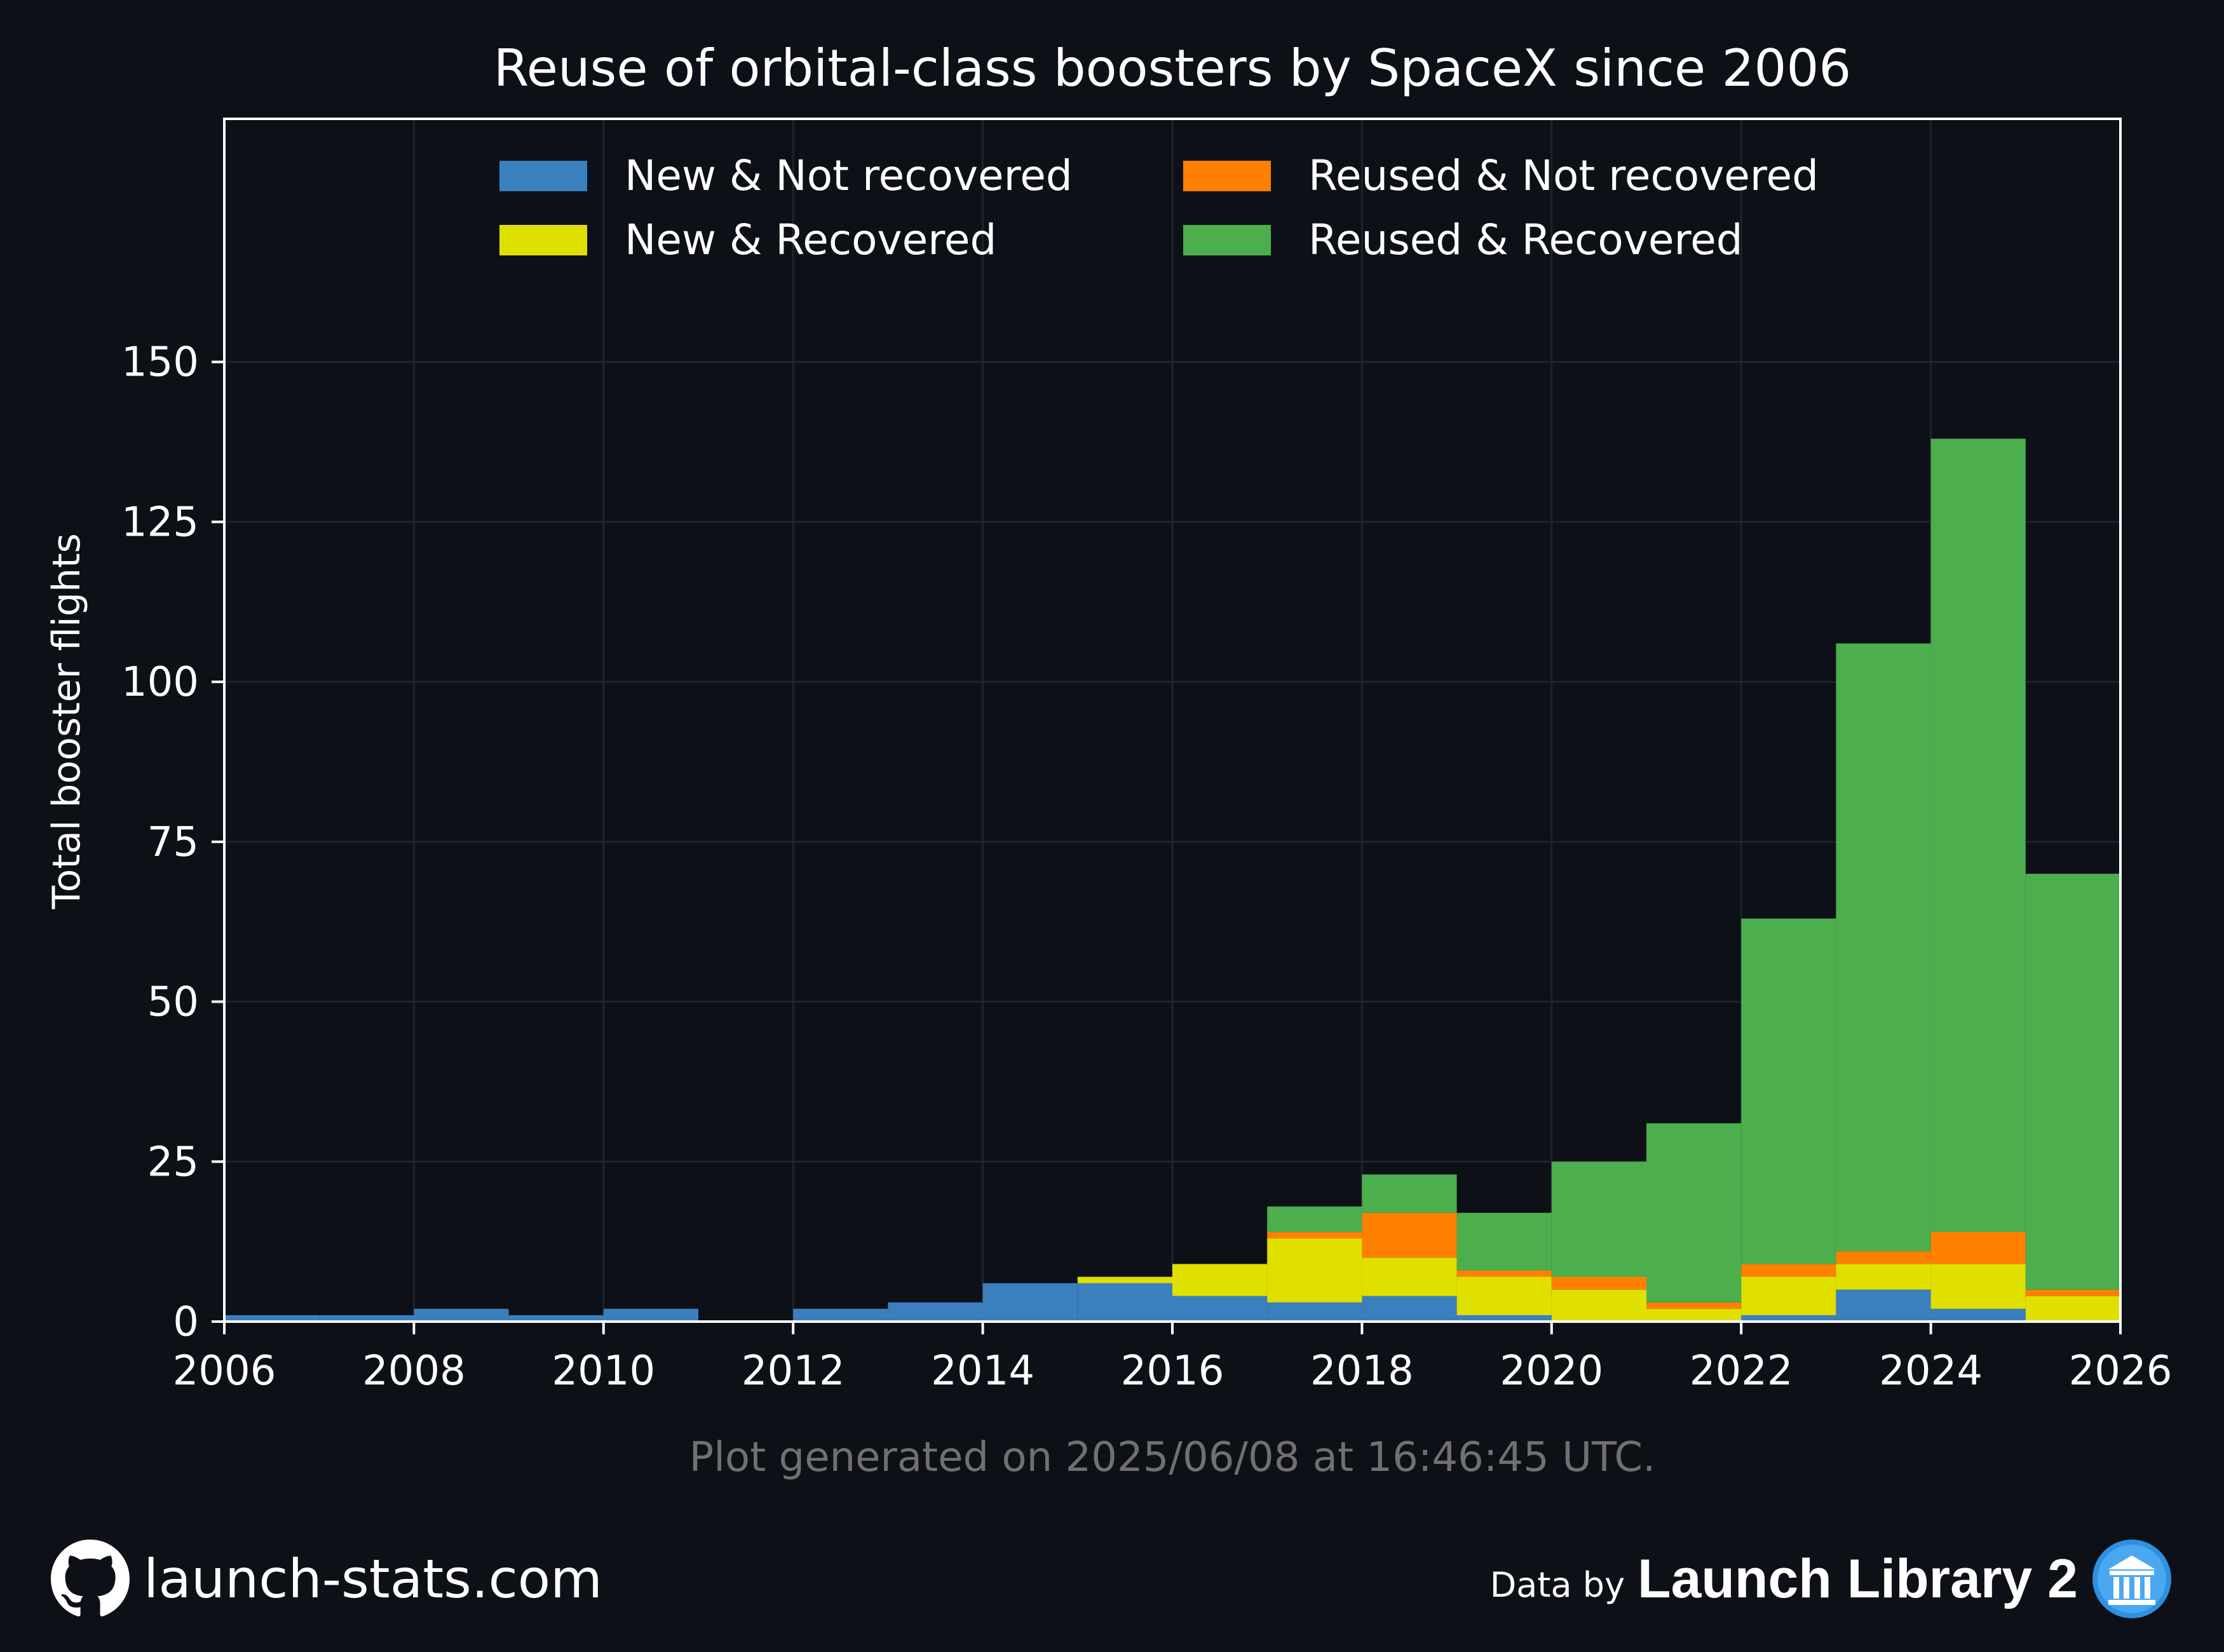 Image resolution: width=2224 pixels, height=1652 pixels. I want to click on bar-new-recovered-2018, so click(1409, 1276).